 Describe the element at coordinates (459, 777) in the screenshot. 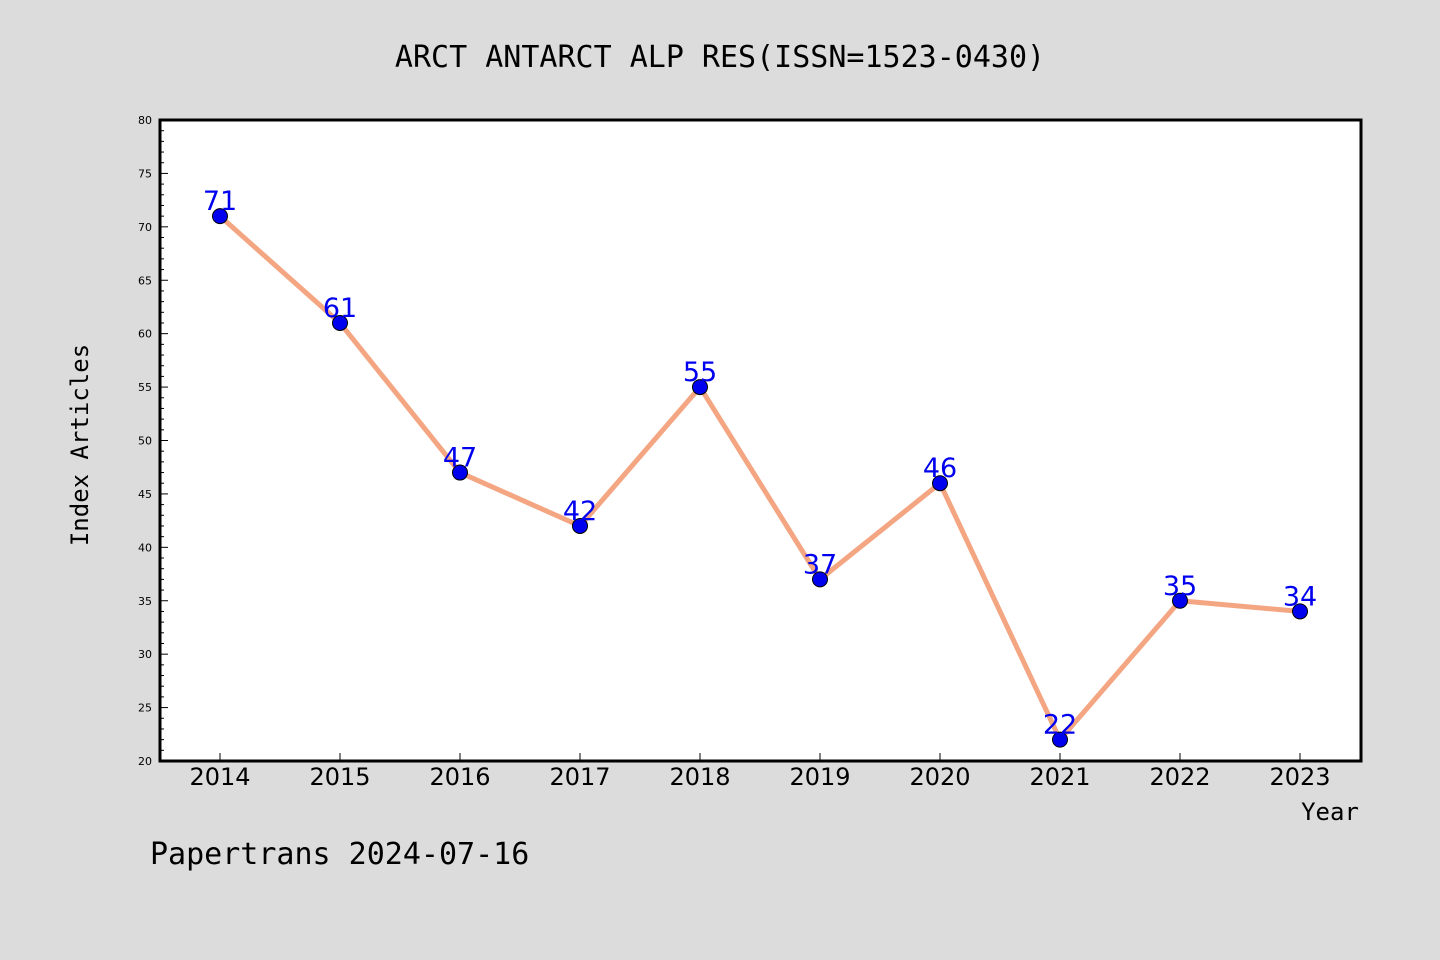

I see `x-tick-label: 2016` at that location.